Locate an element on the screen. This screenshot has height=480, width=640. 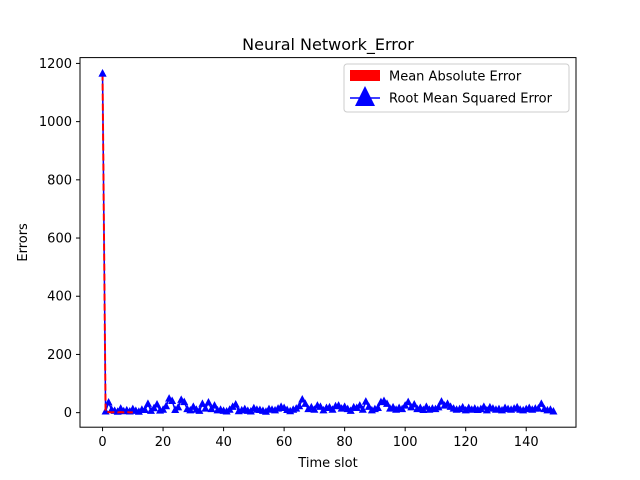
x-axis-label: Time slot is located at coordinates (327, 463).